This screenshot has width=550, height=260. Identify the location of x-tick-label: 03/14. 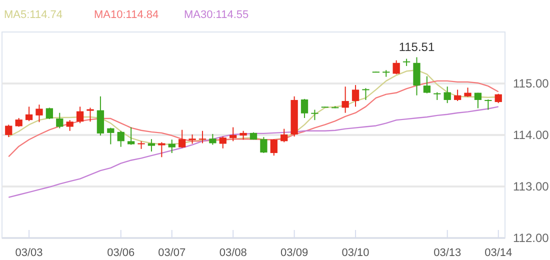
(498, 253).